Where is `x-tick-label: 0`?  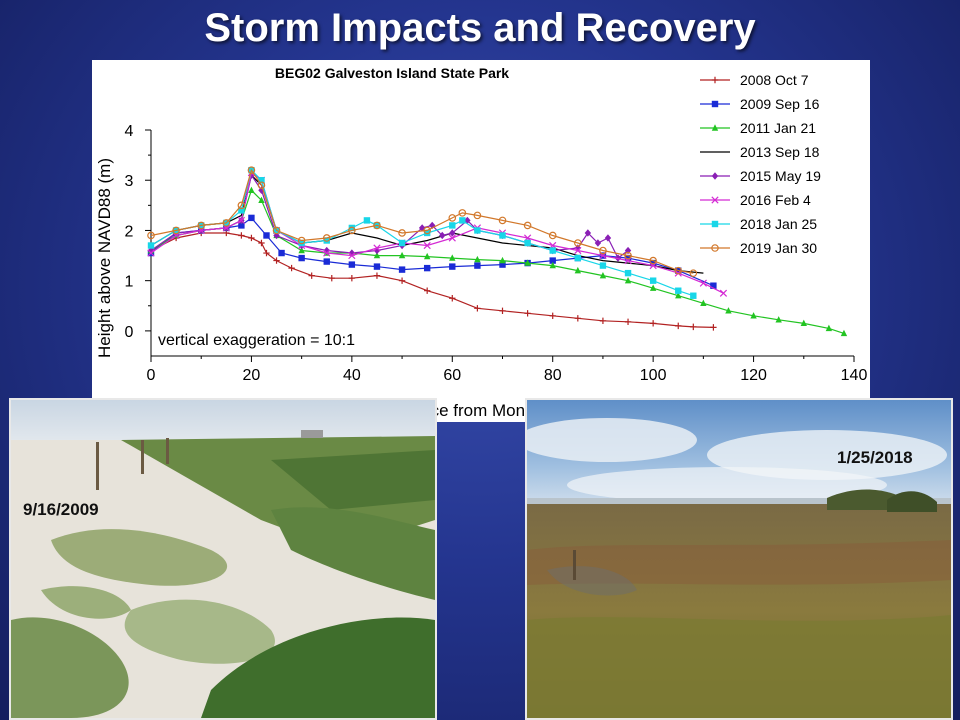 x-tick-label: 0 is located at coordinates (151, 375).